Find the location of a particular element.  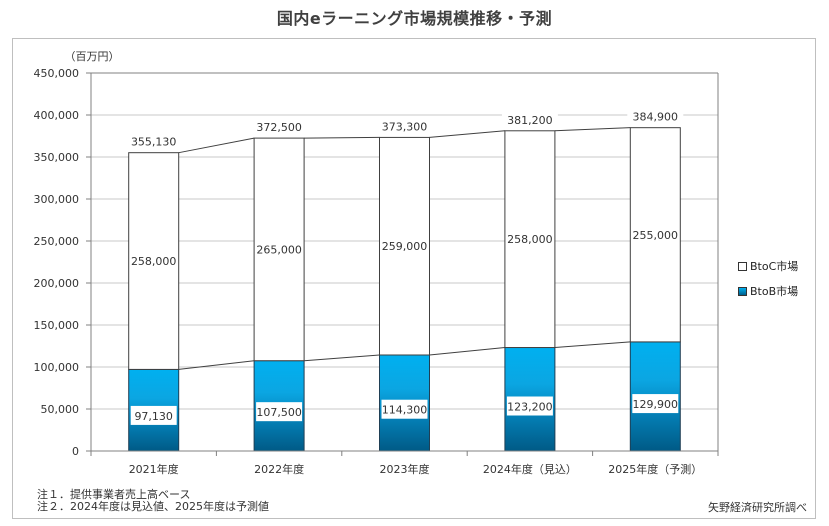

total-label: 384,900 is located at coordinates (656, 117).